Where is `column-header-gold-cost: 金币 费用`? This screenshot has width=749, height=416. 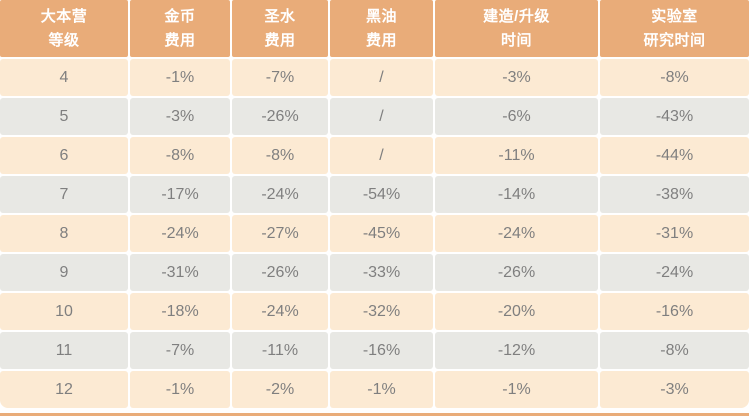 column-header-gold-cost: 金币 费用 is located at coordinates (180, 28).